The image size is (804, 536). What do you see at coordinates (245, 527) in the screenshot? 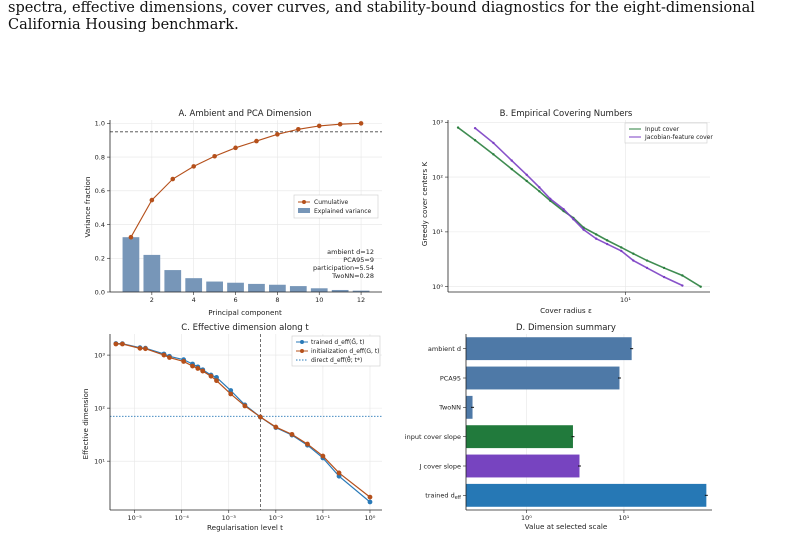
I see `panel-c-xlabel: Regularisation level t` at bounding box center [245, 527].